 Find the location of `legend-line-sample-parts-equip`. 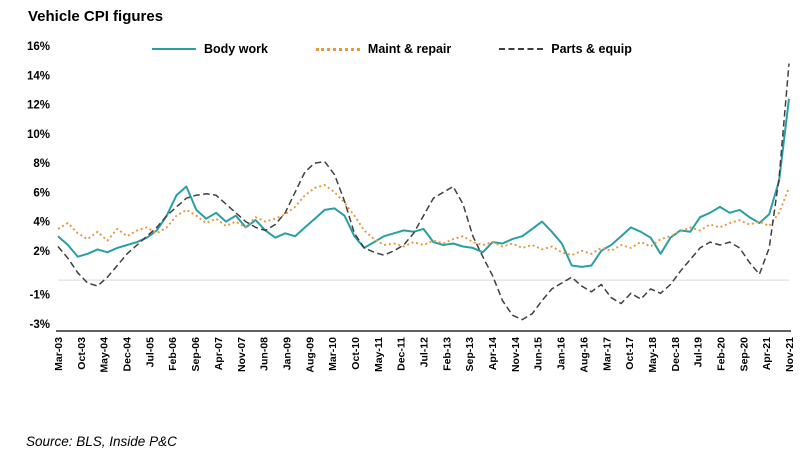

legend-line-sample-parts-equip is located at coordinates (521, 49).